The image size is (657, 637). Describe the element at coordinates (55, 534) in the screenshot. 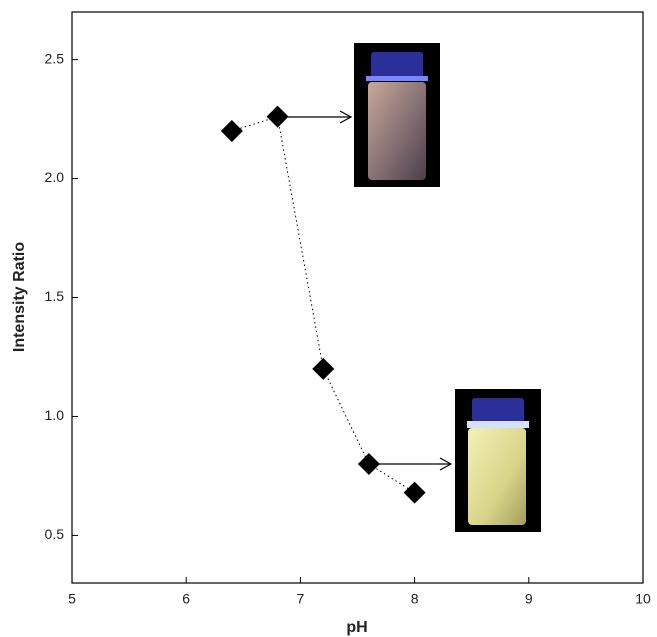

I see `y-tick-label: 0.5` at that location.